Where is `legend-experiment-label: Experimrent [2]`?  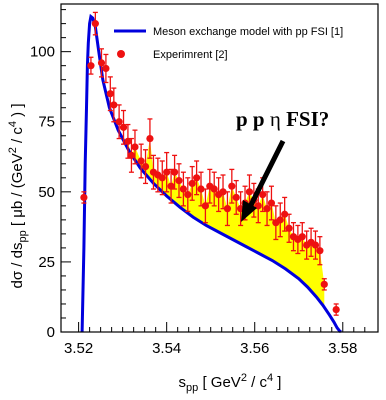 legend-experiment-label: Experimrent [2] is located at coordinates (190, 55).